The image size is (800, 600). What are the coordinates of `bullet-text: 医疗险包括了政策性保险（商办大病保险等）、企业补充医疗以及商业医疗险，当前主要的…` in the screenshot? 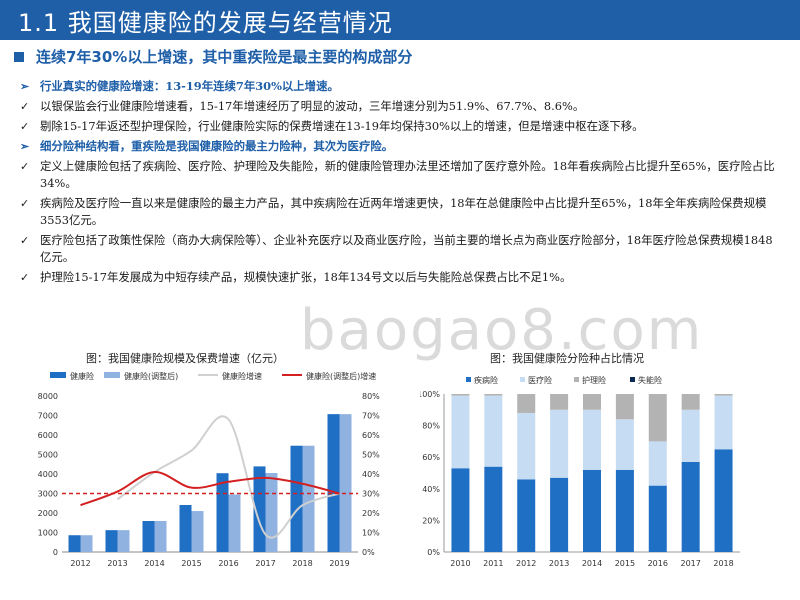 It's located at (406, 248).